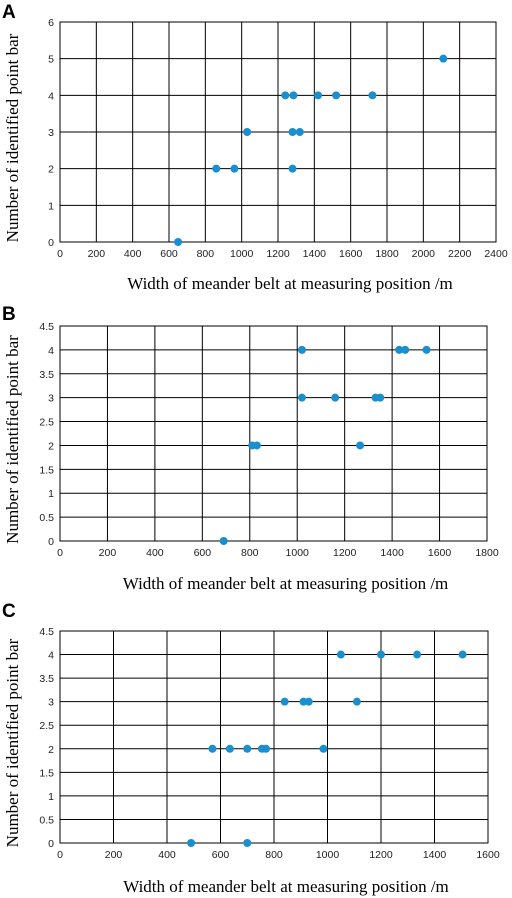 The width and height of the screenshot is (512, 898). Describe the element at coordinates (9, 314) in the screenshot. I see `panel-label: B` at that location.